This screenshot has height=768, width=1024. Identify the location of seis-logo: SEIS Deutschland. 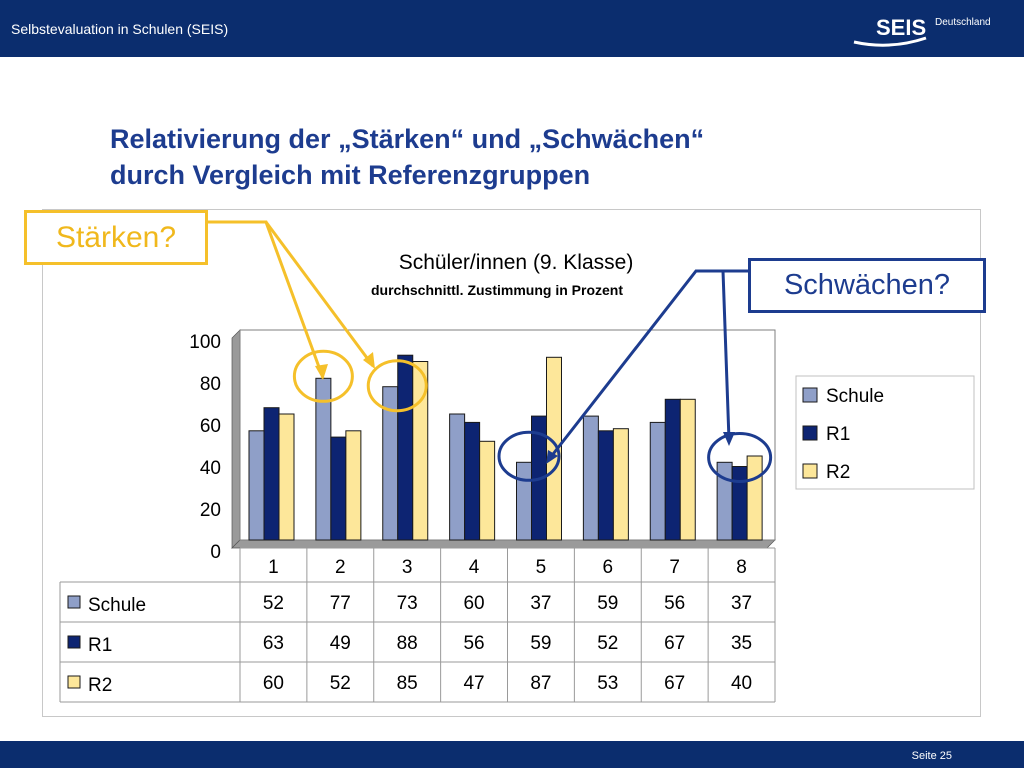
(922, 31).